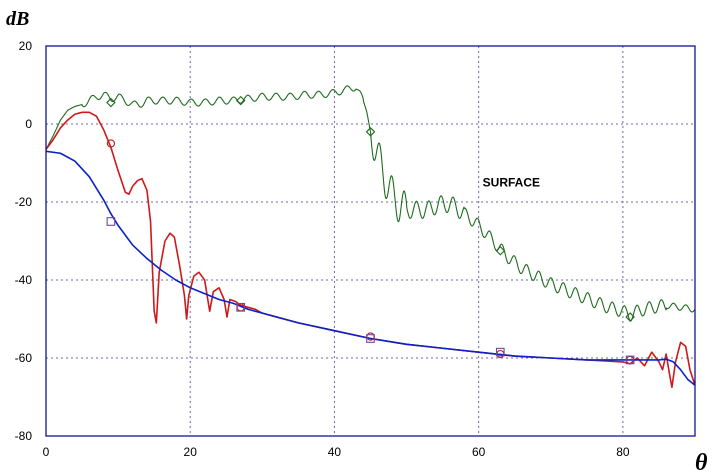  I want to click on x-tick-label: 0, so click(46, 452).